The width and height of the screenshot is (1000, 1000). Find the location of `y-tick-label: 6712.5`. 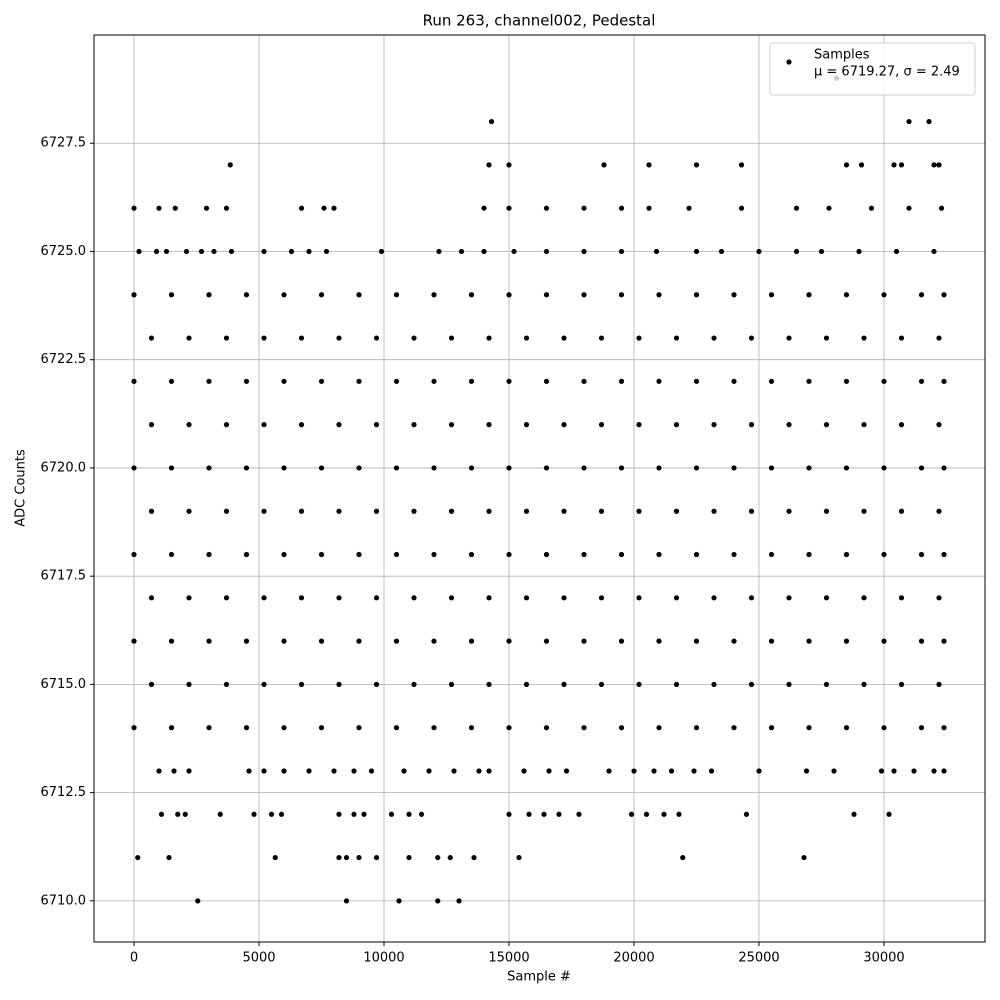

y-tick-label: 6712.5 is located at coordinates (64, 792).